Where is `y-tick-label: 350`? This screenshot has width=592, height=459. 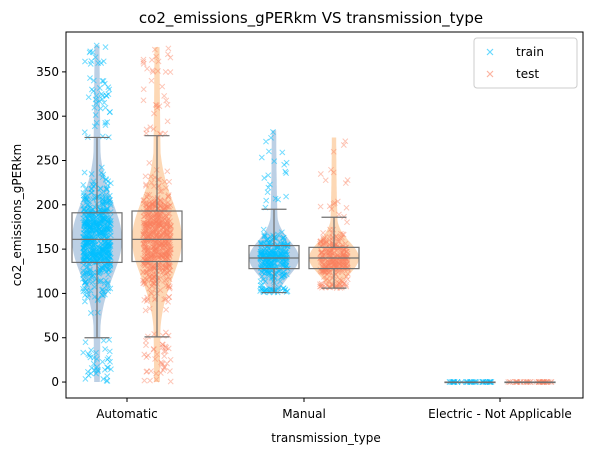 y-tick-label: 350 is located at coordinates (47, 72).